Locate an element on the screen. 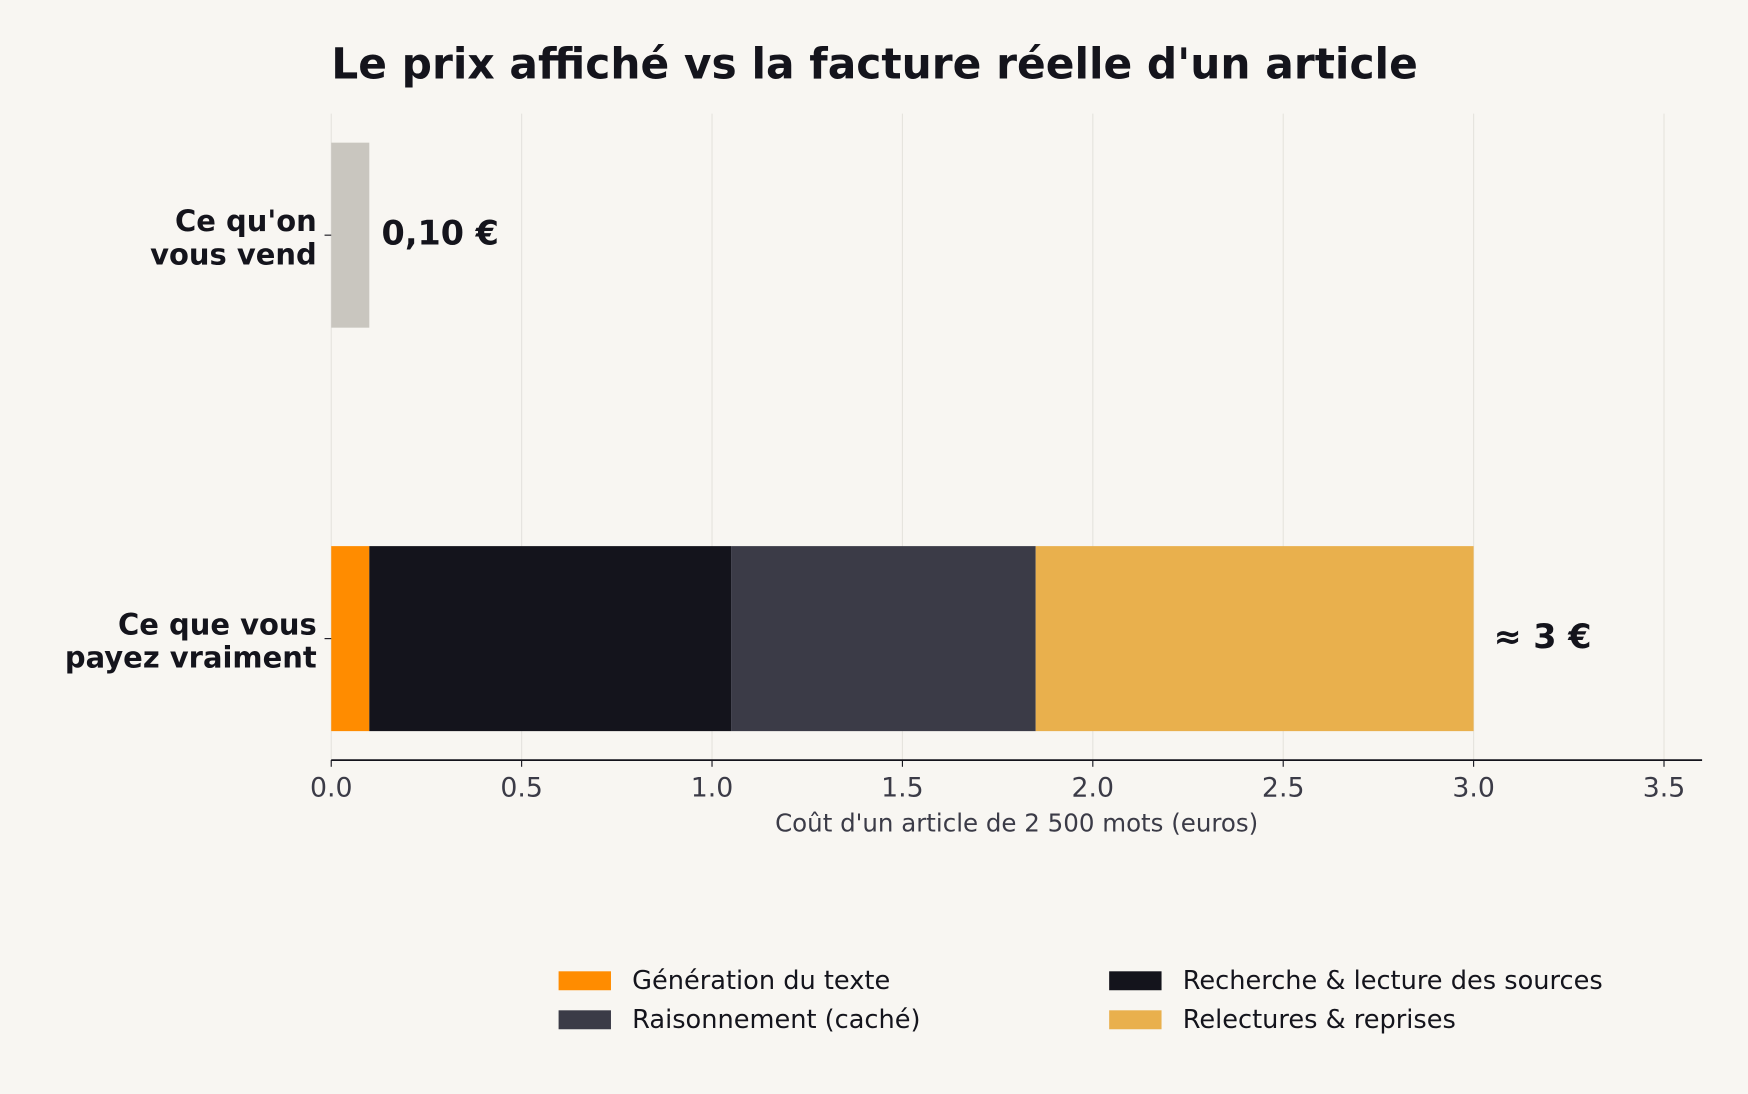  legend-label: Raisonnement (caché) is located at coordinates (776, 1020).